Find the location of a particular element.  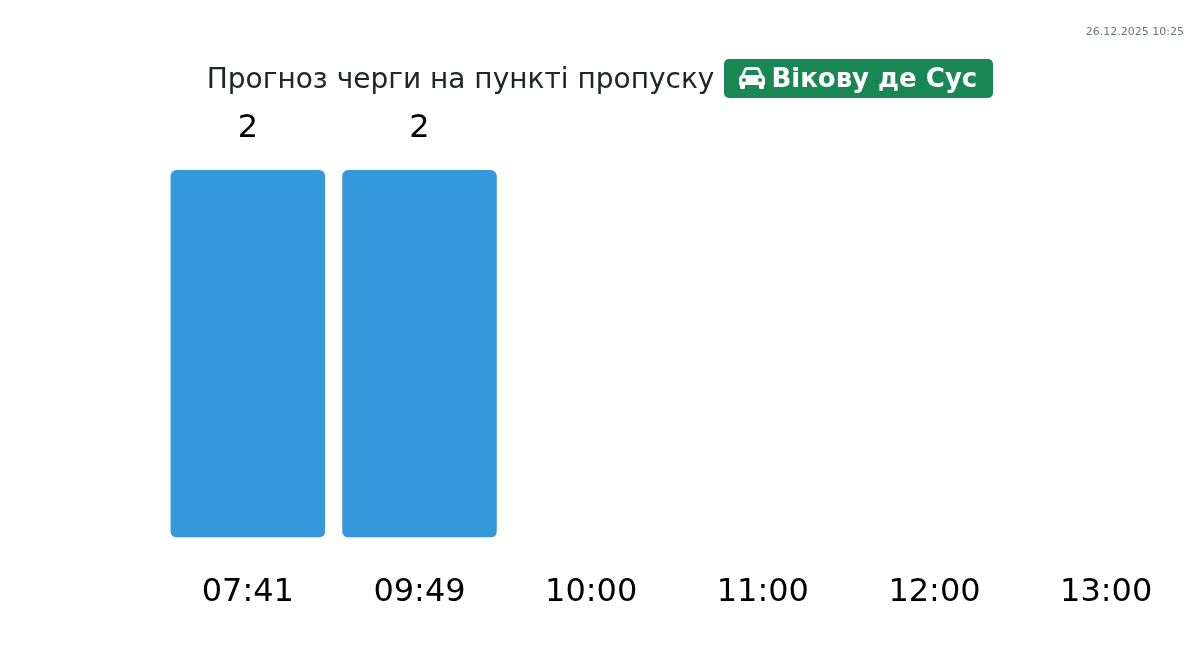

chart-title: Прогноз черги на пункті пропуску is located at coordinates (460, 78).